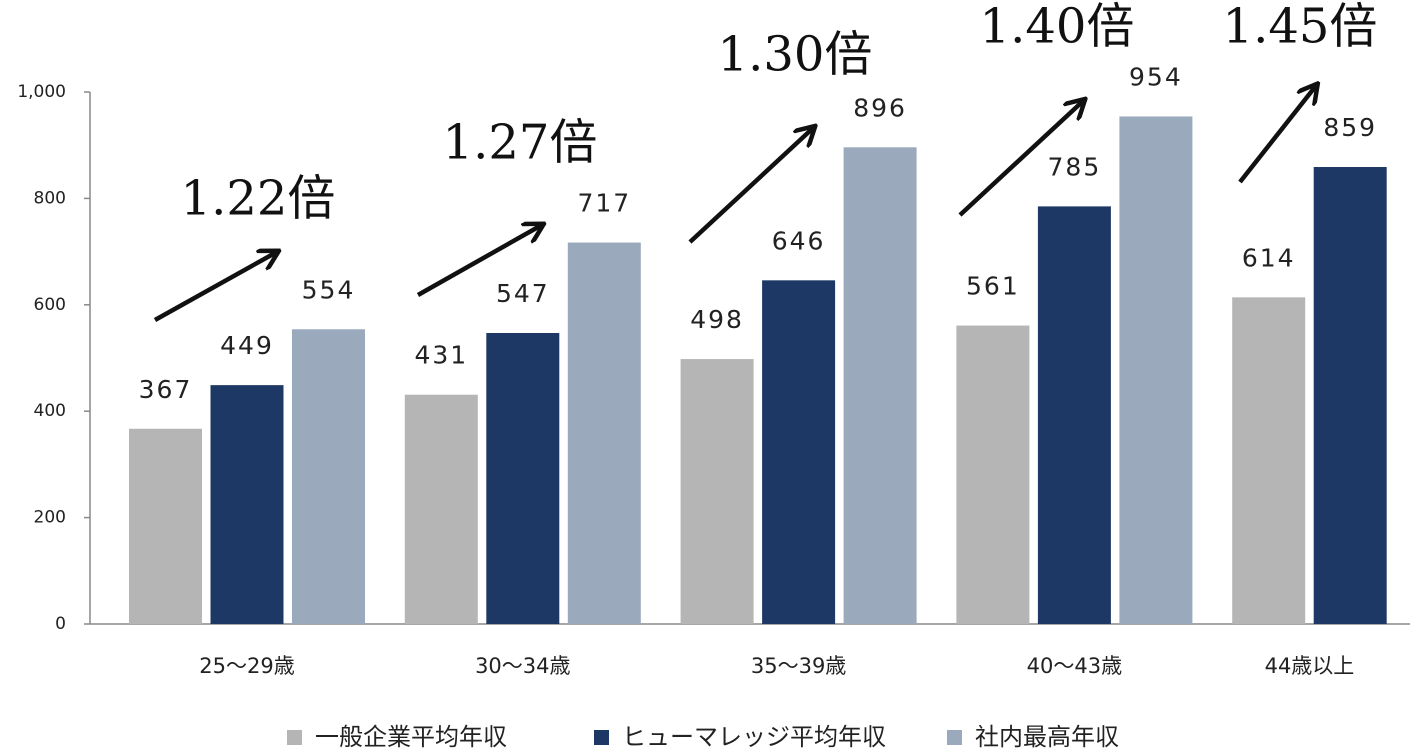 The height and width of the screenshot is (756, 1413). What do you see at coordinates (1075, 166) in the screenshot?
I see `value-label: 785` at bounding box center [1075, 166].